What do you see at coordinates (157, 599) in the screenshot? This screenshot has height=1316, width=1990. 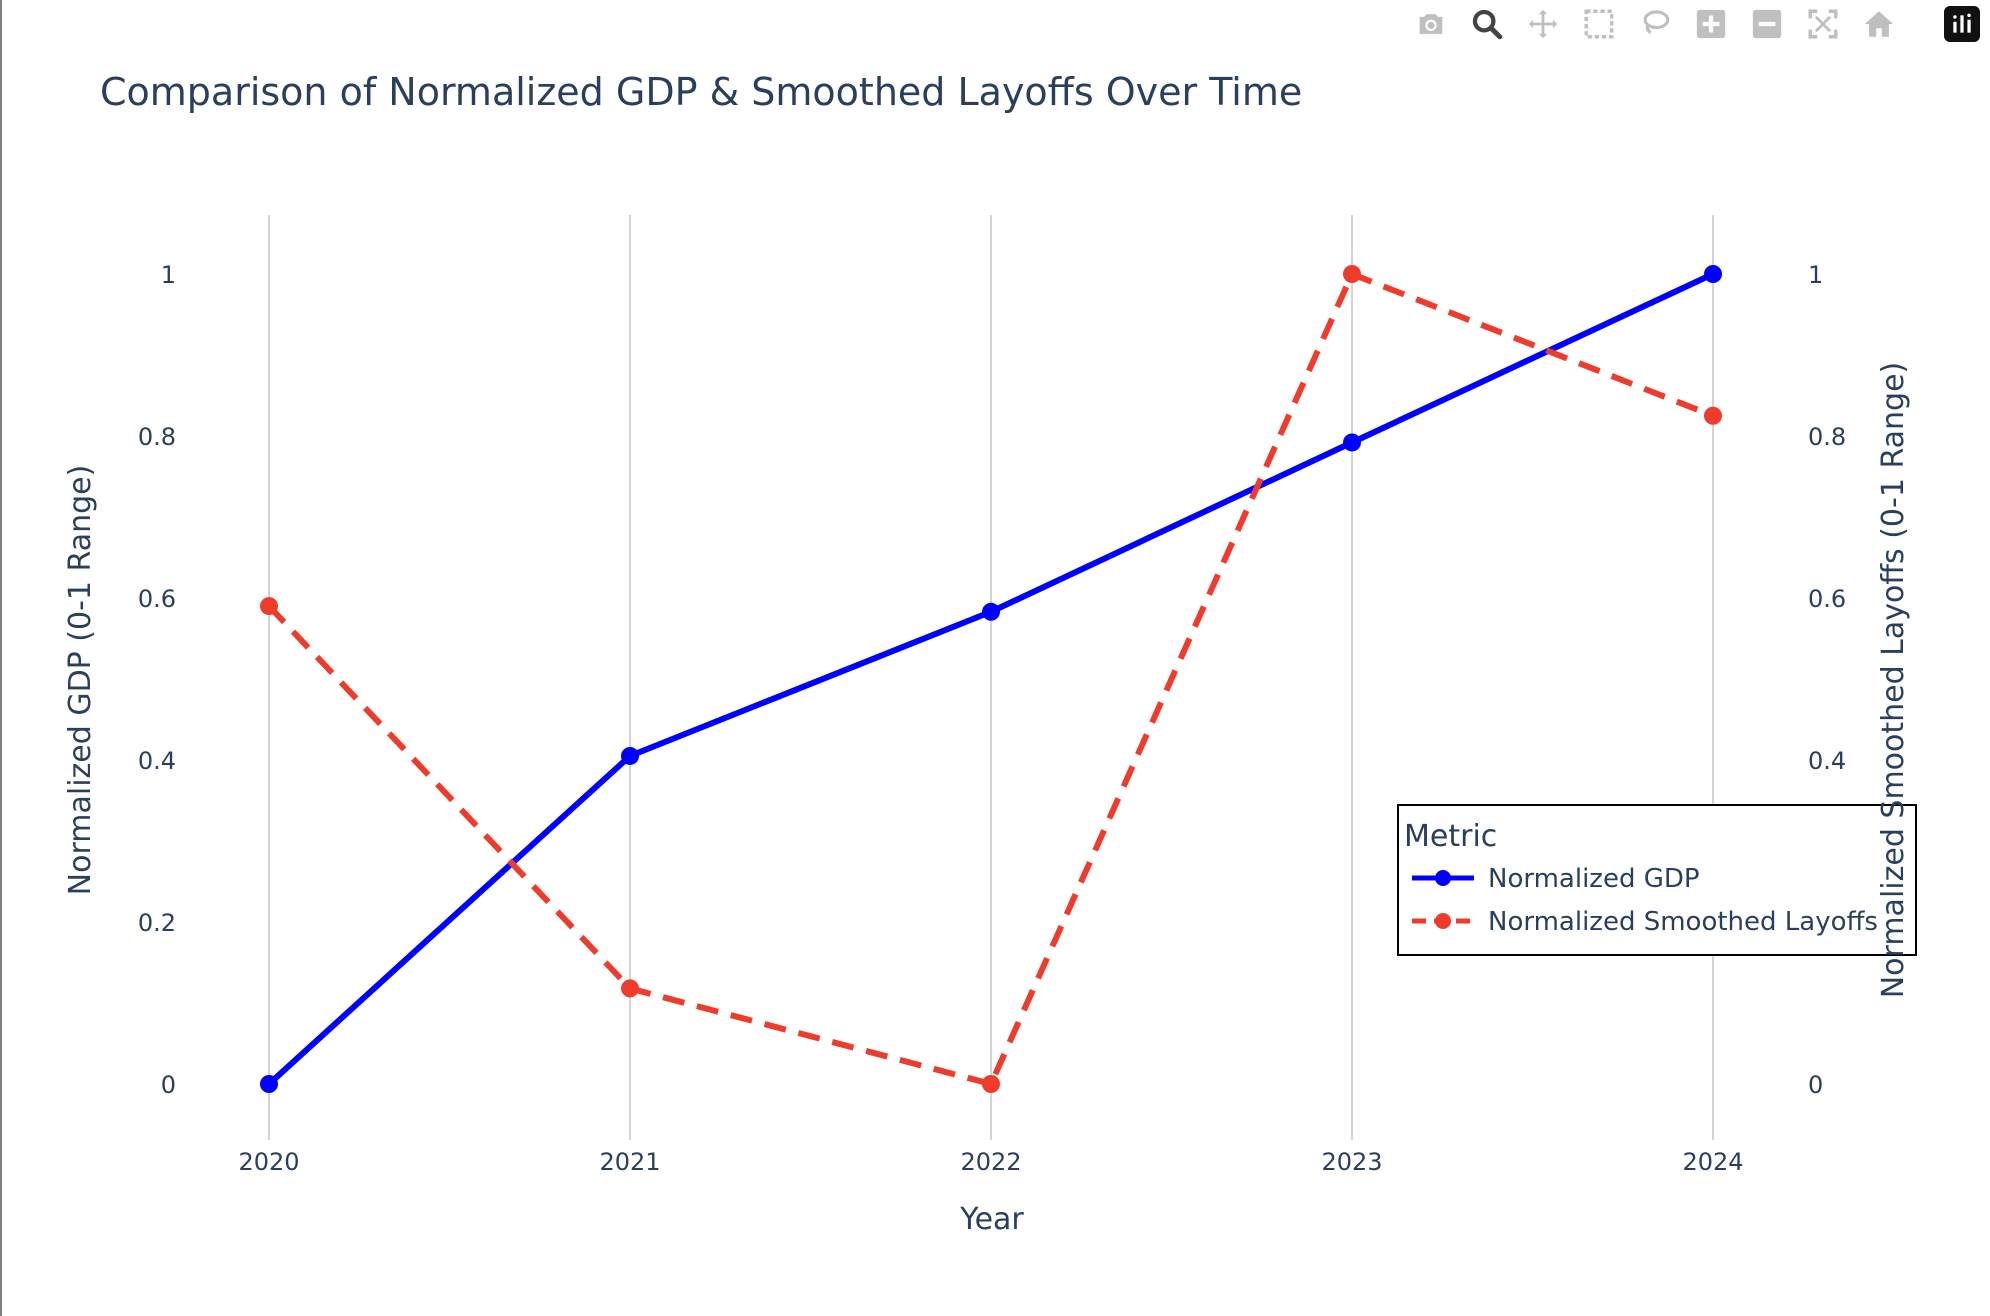 I see `y-tick-label: 0.6` at bounding box center [157, 599].